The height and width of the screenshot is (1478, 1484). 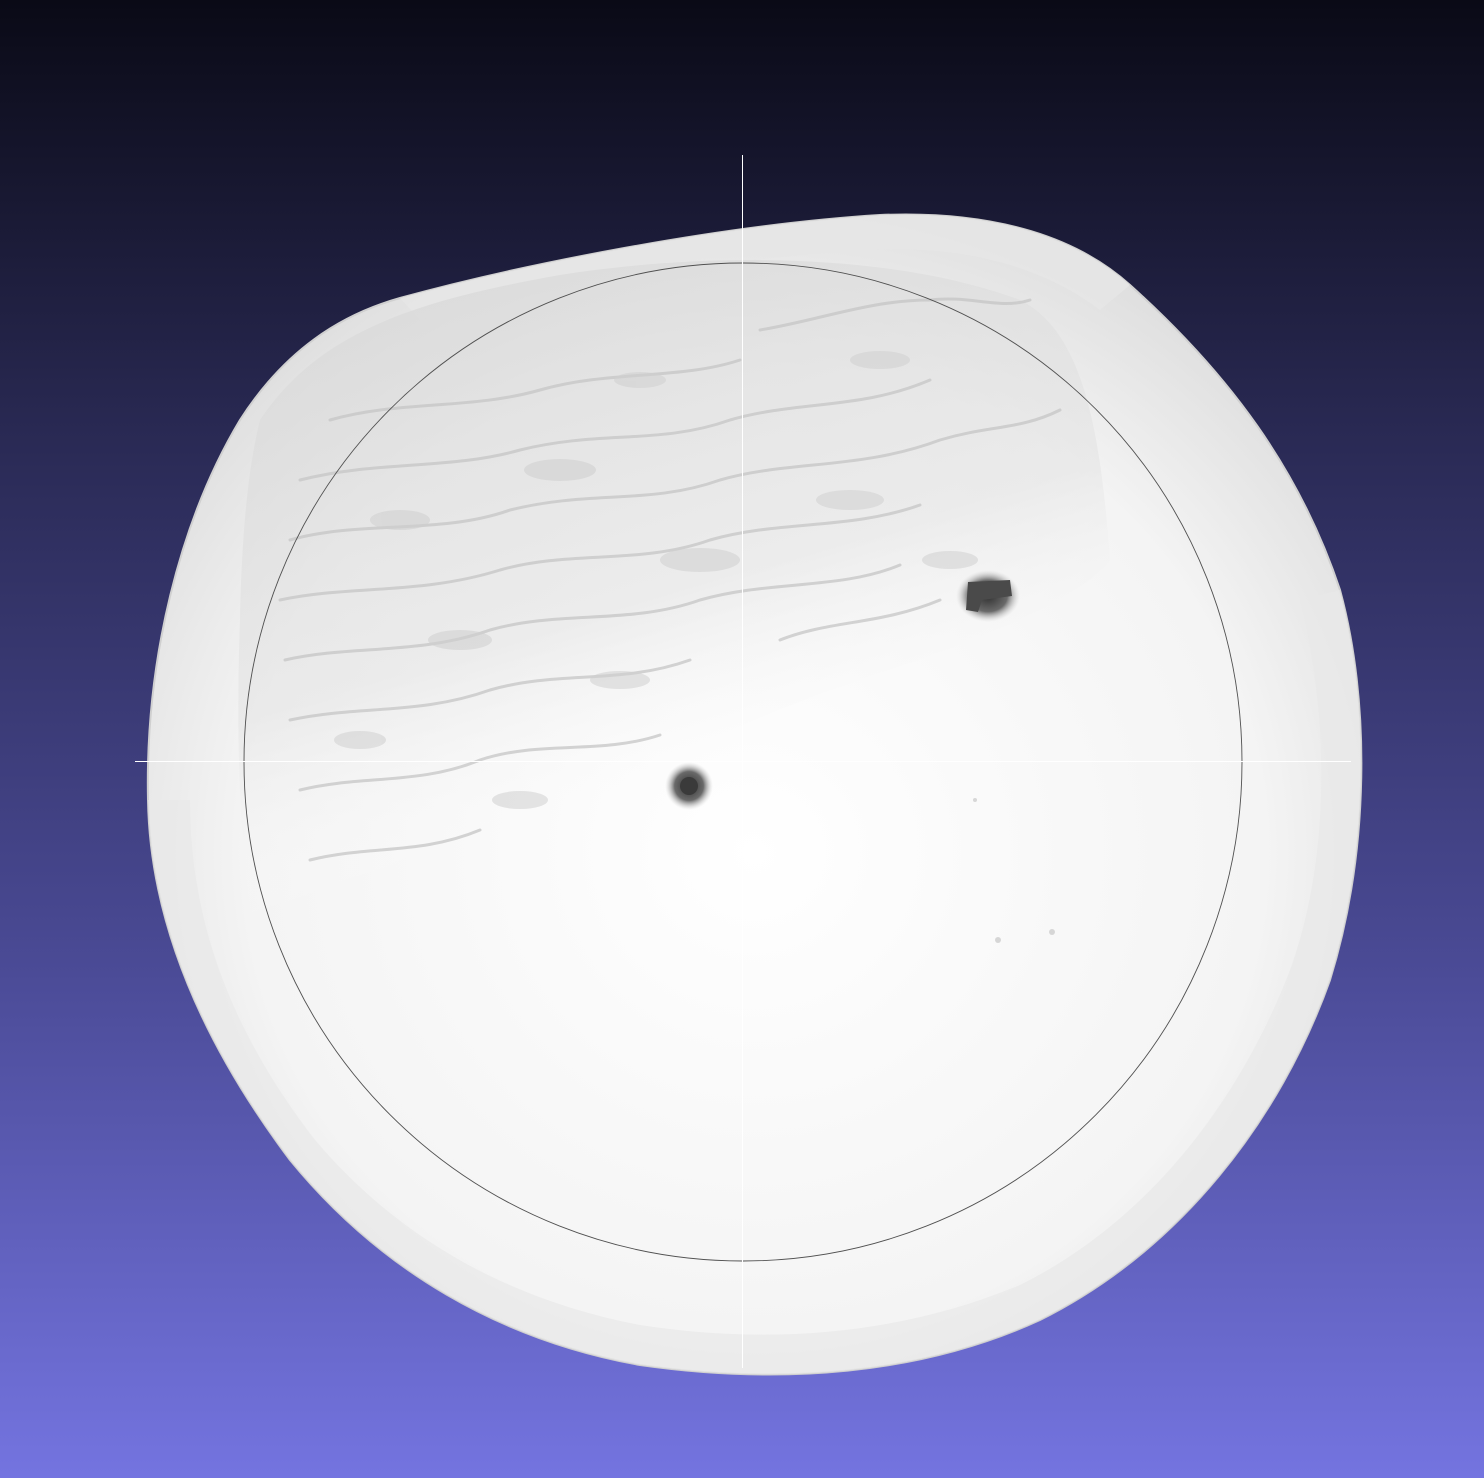 What do you see at coordinates (656, 580) in the screenshot?
I see `surface-bumps` at bounding box center [656, 580].